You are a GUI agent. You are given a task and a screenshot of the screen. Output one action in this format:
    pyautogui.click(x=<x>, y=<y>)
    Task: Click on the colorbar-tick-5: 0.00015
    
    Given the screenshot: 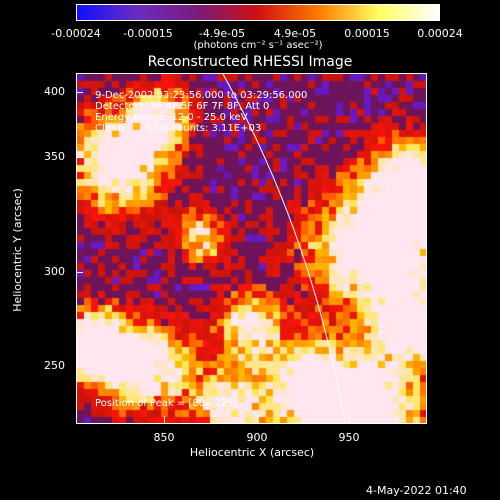 What is the action you would take?
    pyautogui.click(x=367, y=33)
    